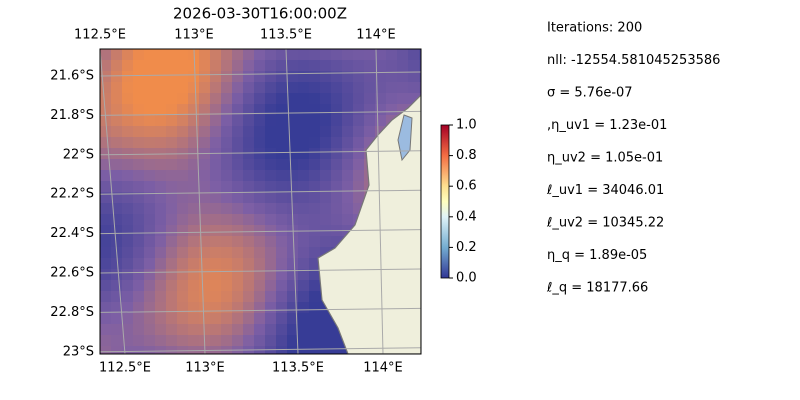 The height and width of the screenshot is (400, 800). I want to click on parallel, so click(260, 192).